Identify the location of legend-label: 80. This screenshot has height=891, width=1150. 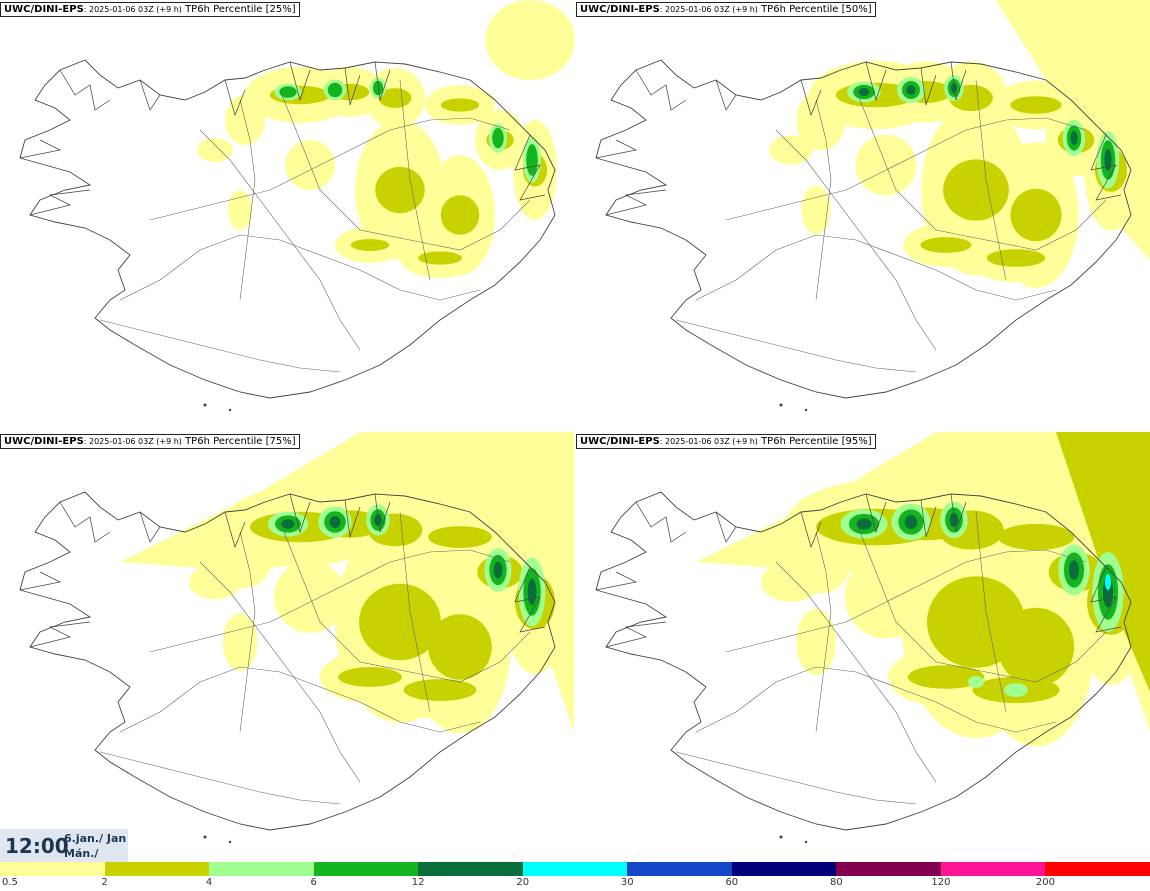
(836, 882).